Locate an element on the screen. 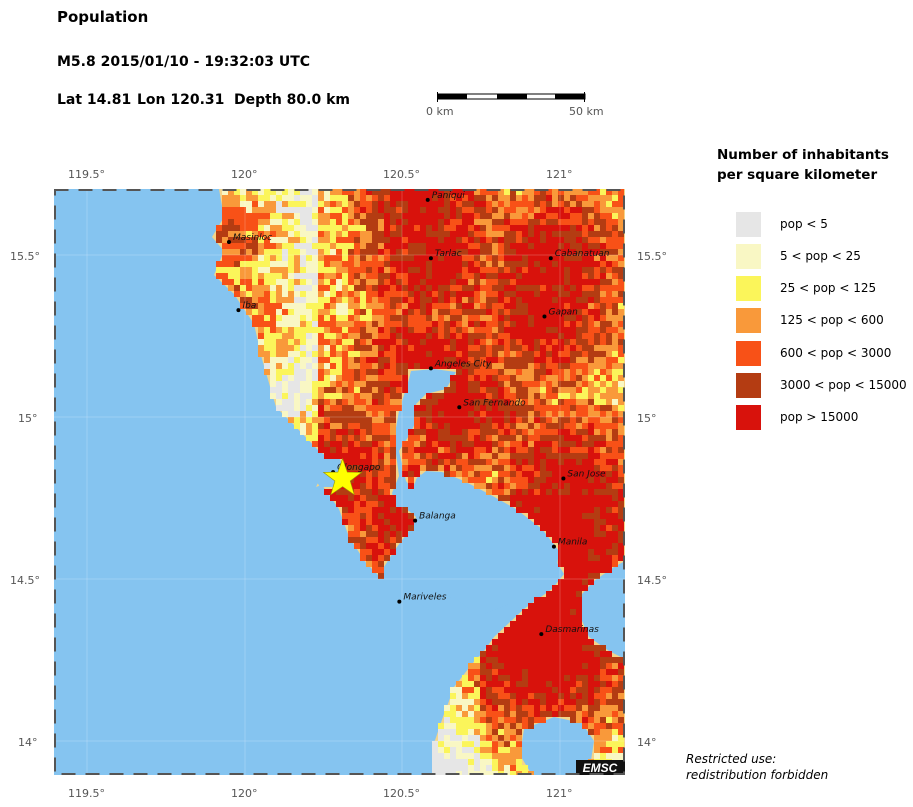  epicenter-star is located at coordinates (342, 476).